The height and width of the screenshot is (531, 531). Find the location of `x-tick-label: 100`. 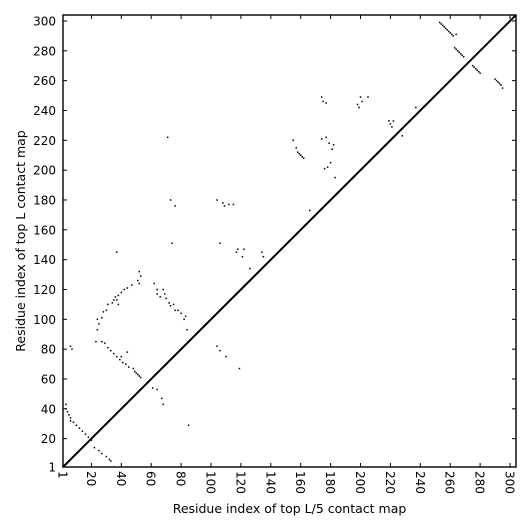

x-tick-label: 100 is located at coordinates (211, 482).